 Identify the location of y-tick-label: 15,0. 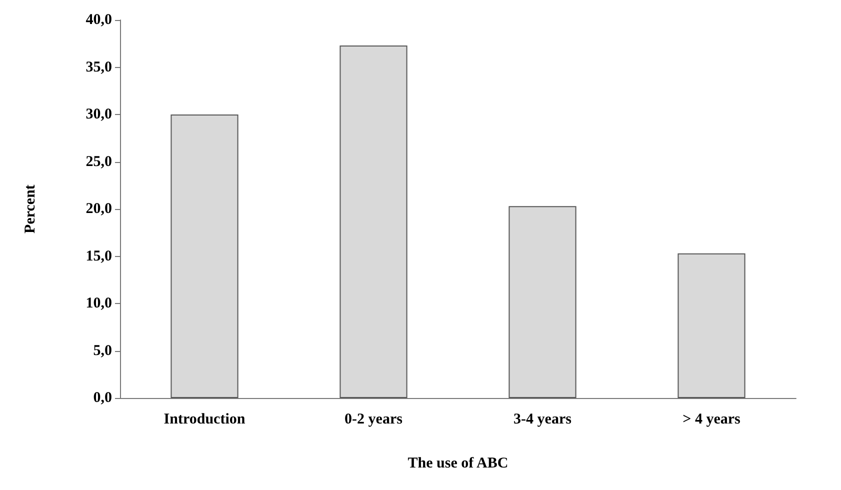
(99, 256).